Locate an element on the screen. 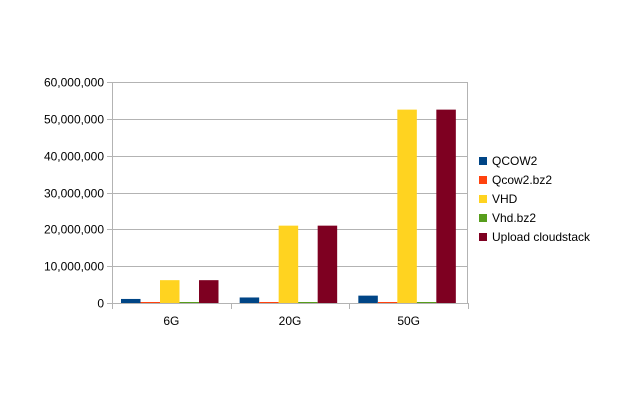 This screenshot has height=400, width=640. legend-label: VHD is located at coordinates (505, 199).